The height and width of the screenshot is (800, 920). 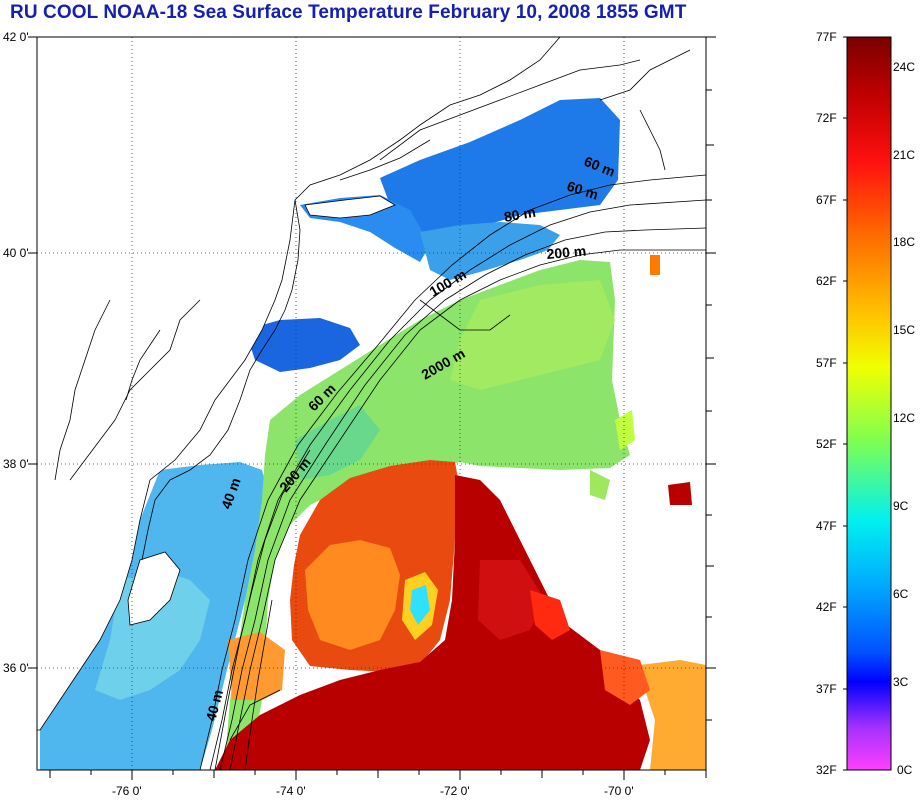 What do you see at coordinates (904, 418) in the screenshot?
I see `colorbar-c-label: 12C` at bounding box center [904, 418].